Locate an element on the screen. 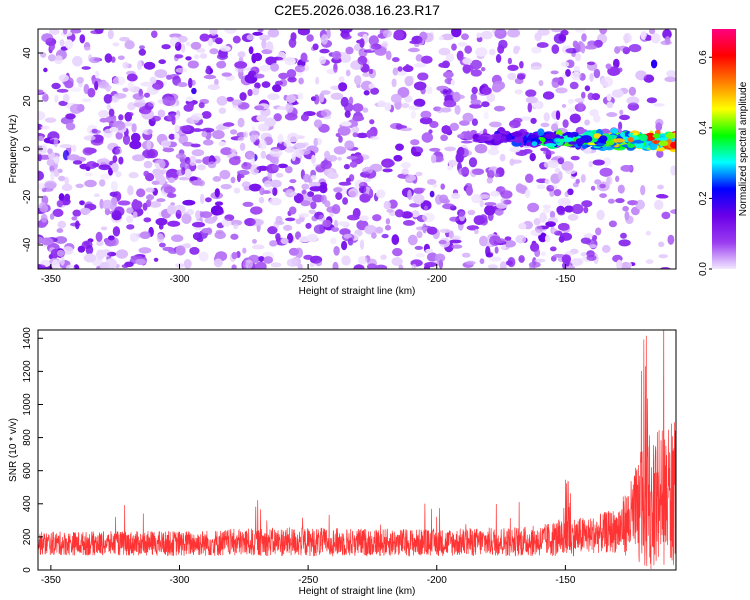 The width and height of the screenshot is (750, 600). chart-title: C2E5.2026.038.16.23.R17 is located at coordinates (357, 10).